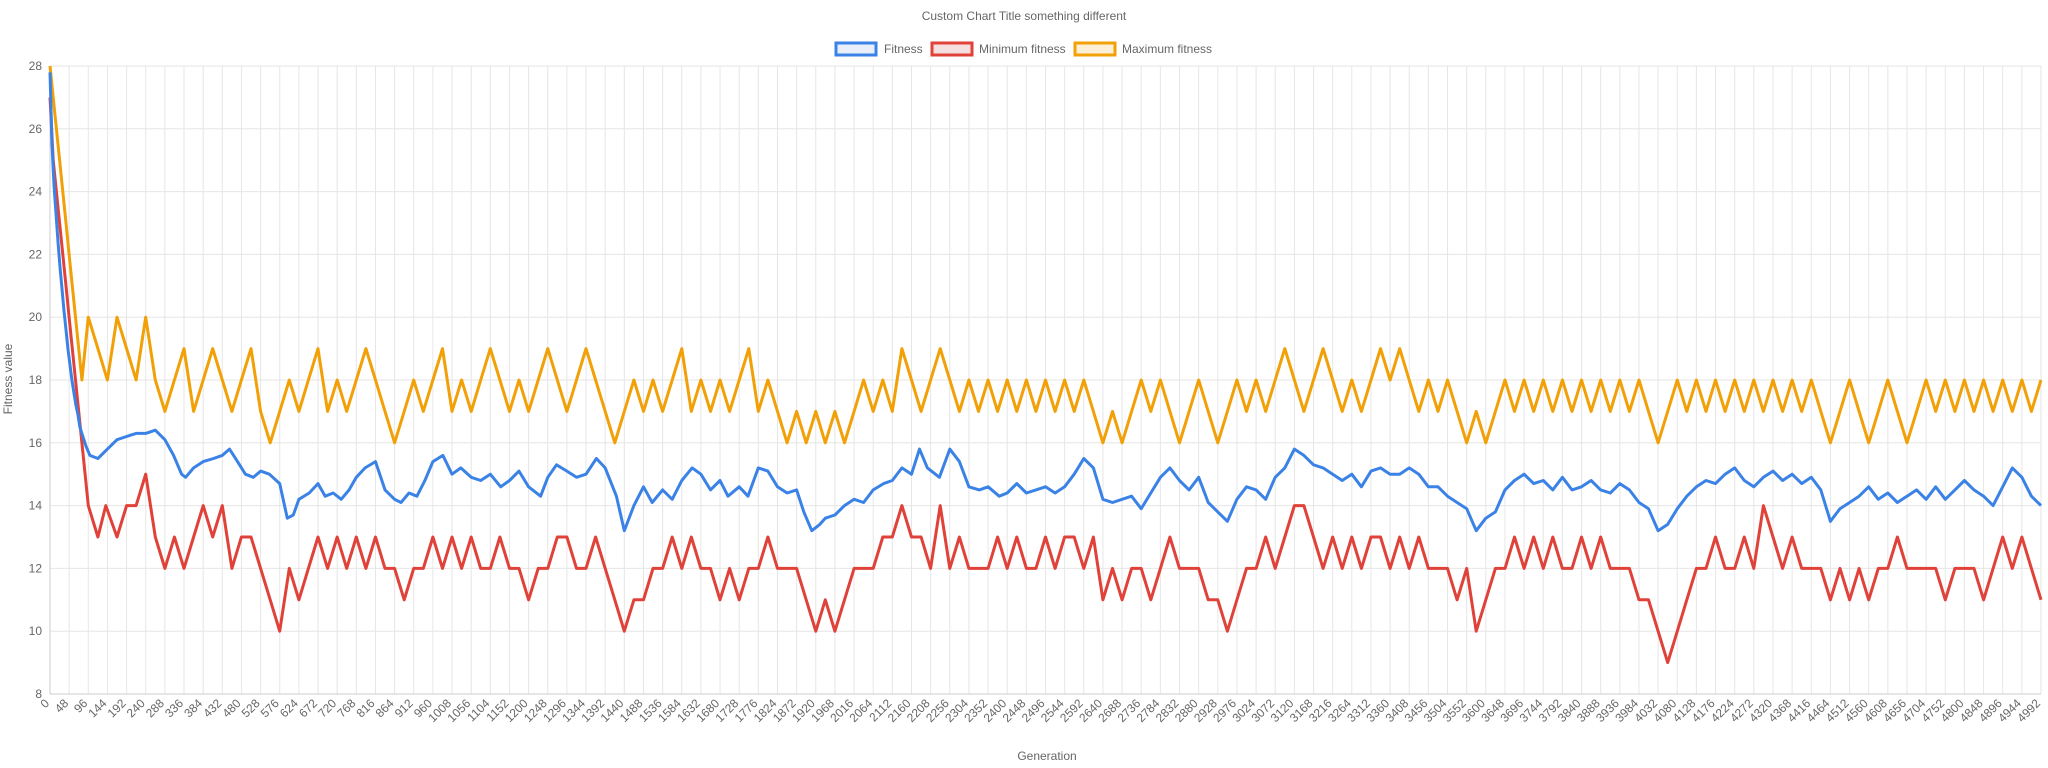 The image size is (2048, 768). What do you see at coordinates (36, 568) in the screenshot?
I see `y-tick-label: 12` at bounding box center [36, 568].